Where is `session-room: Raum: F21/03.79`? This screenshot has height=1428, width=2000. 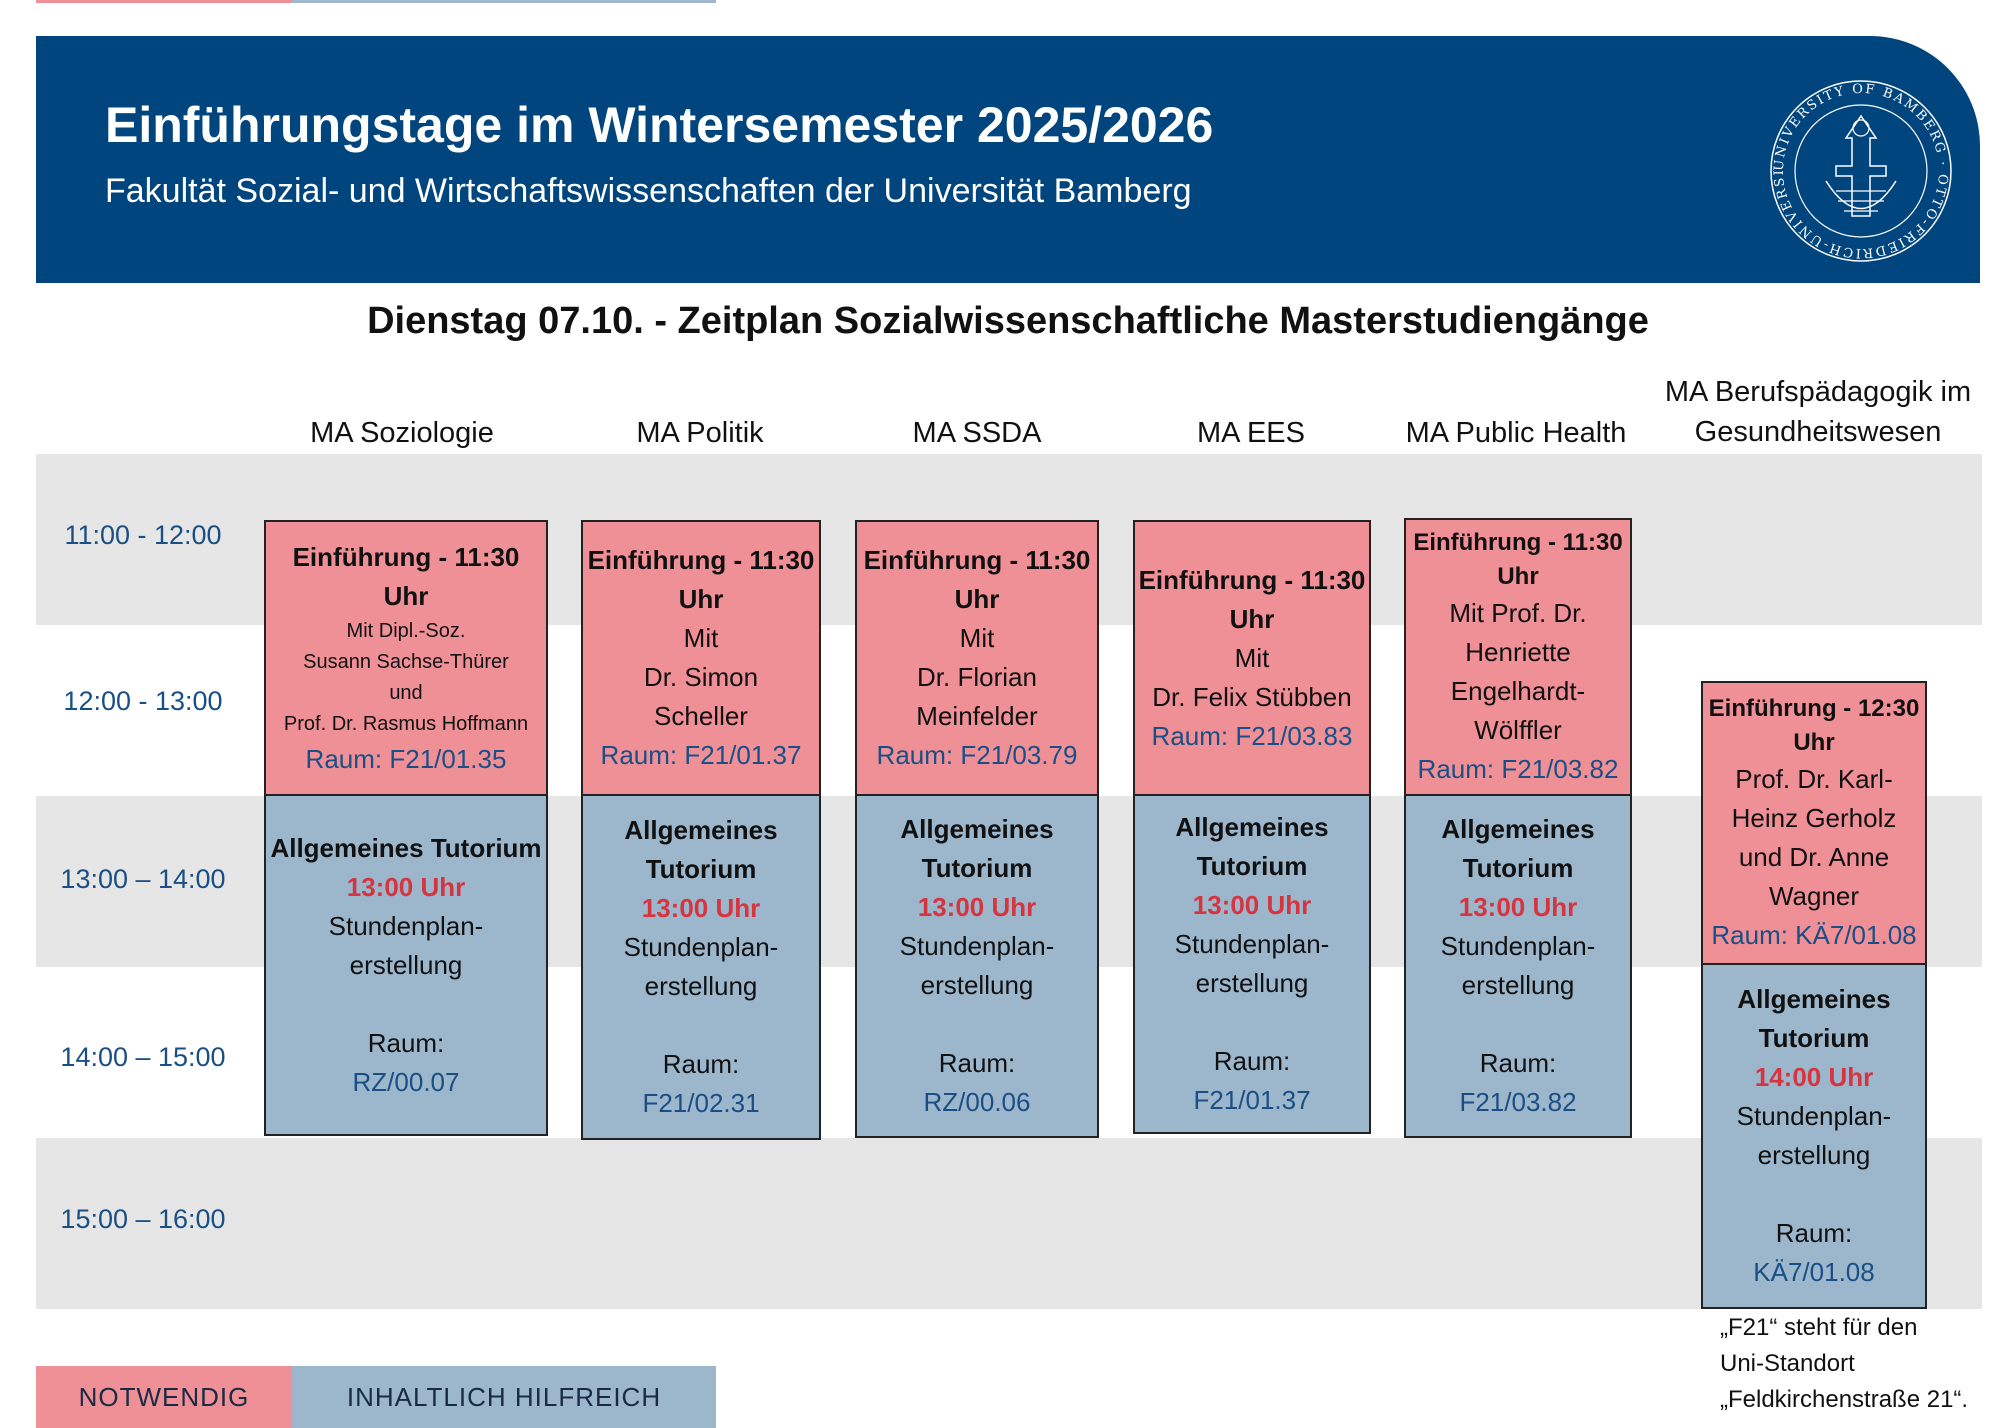
session-room: Raum: F21/03.79 is located at coordinates (977, 755).